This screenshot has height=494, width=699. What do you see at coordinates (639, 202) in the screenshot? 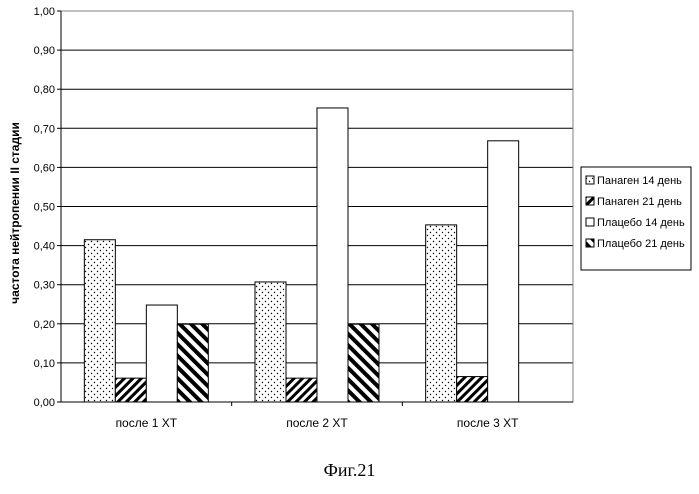
I see `legend-label: Панаген 21 день` at bounding box center [639, 202].